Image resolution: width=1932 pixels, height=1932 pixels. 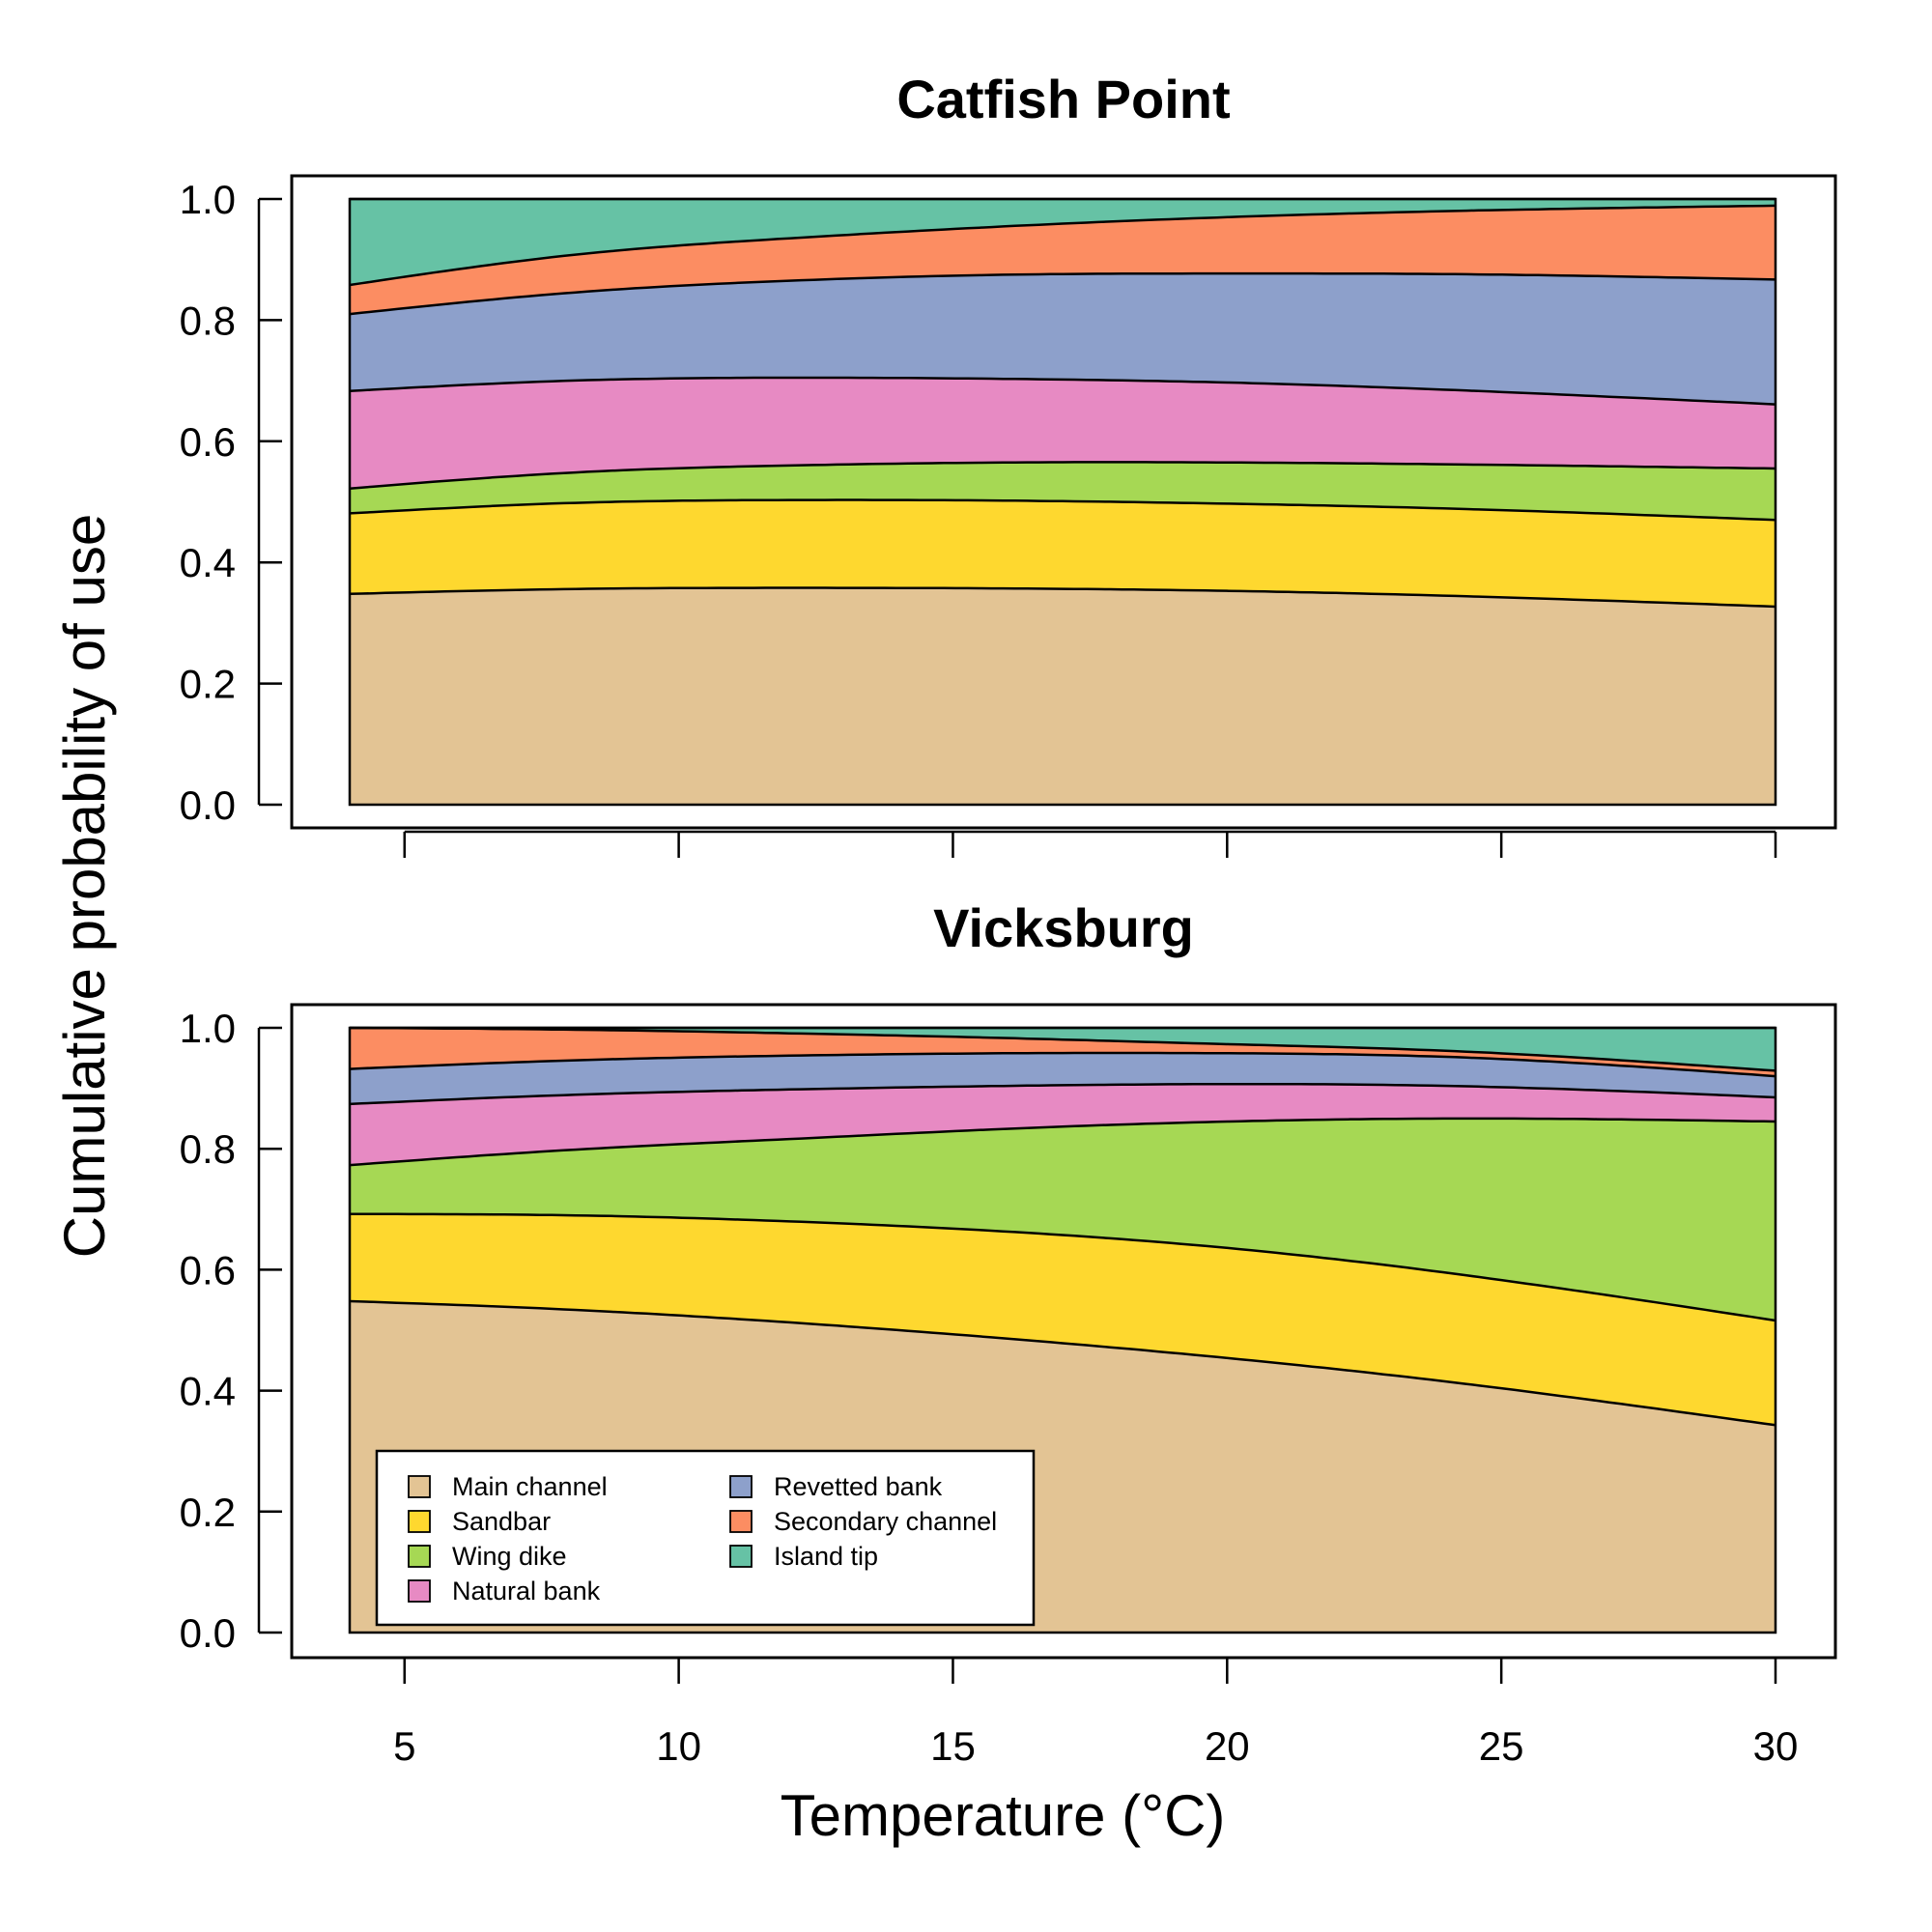 I want to click on panel-title: Vicksburg, so click(x=1063, y=927).